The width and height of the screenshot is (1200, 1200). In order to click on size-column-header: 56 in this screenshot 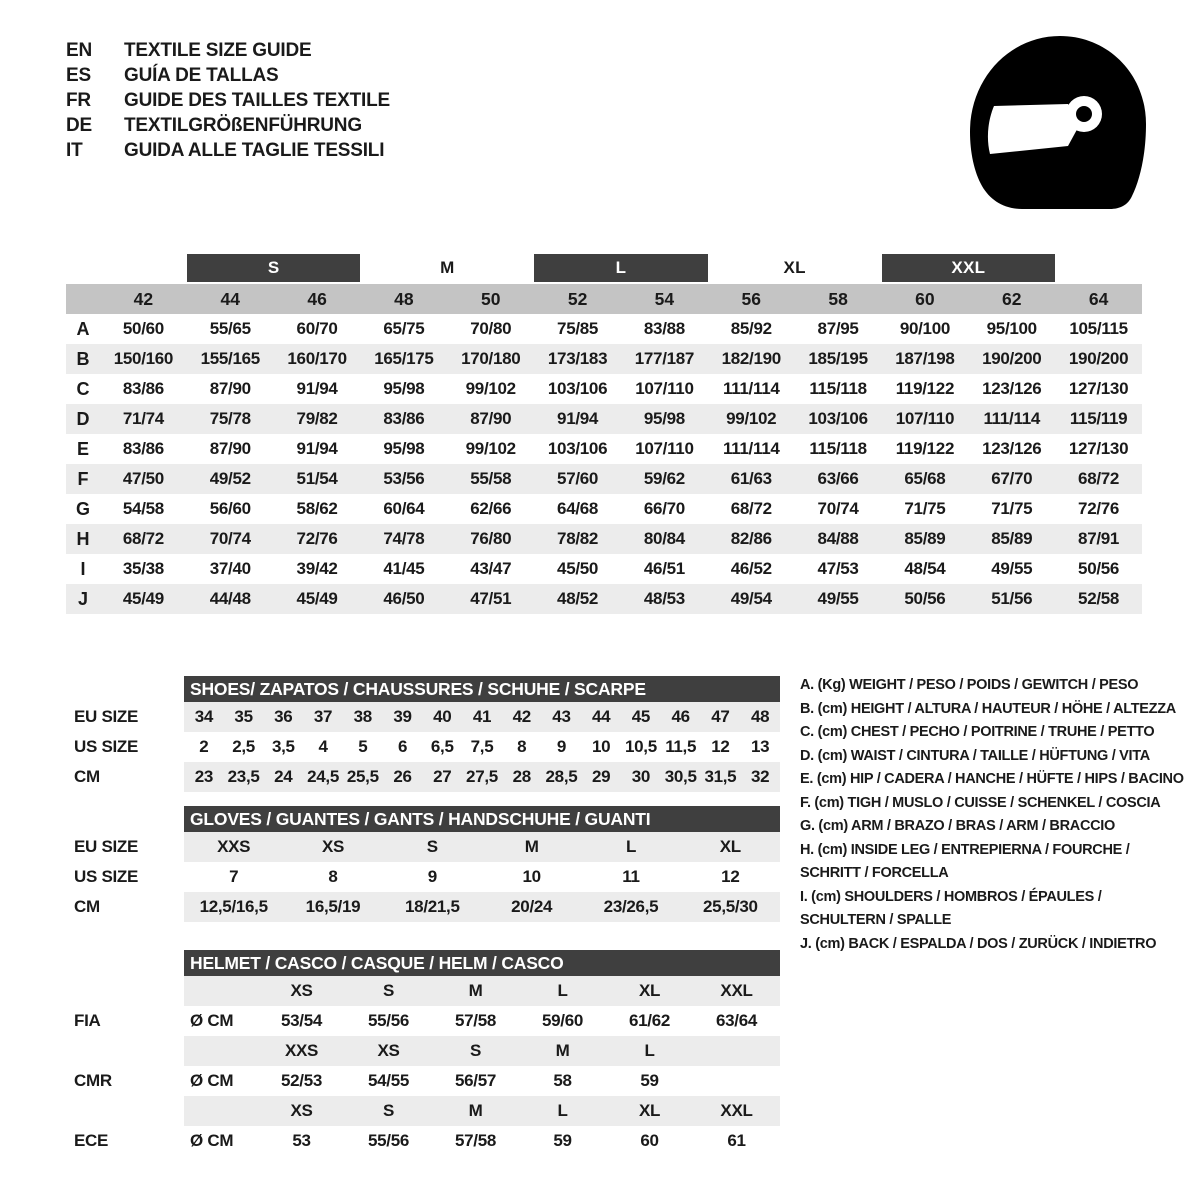, I will do `click(751, 299)`.